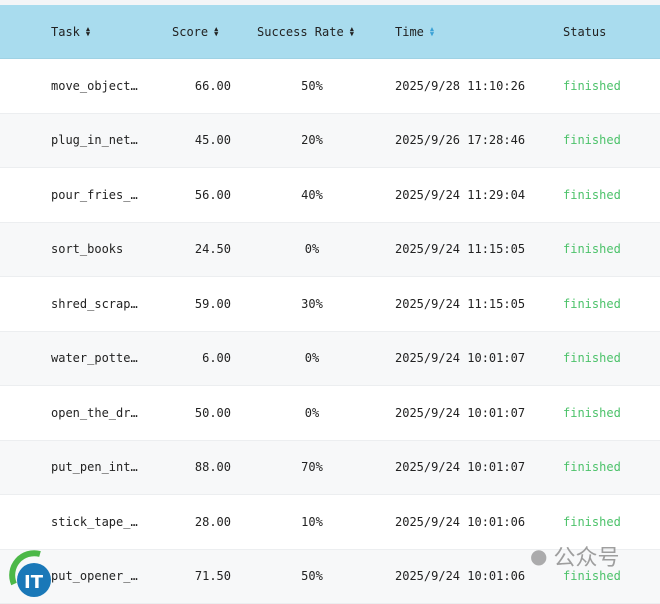  I want to click on wechat-watermark: ● 公众号, so click(574, 556).